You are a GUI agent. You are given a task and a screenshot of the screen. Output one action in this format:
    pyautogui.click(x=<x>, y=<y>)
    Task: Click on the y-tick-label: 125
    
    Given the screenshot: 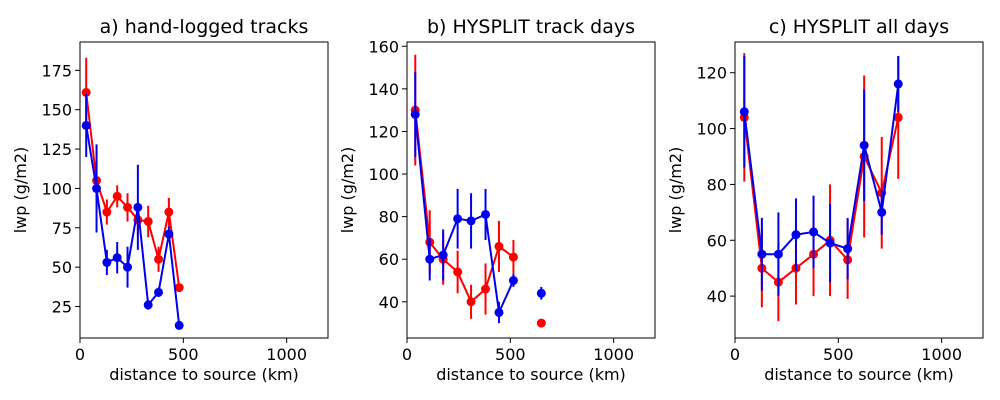 What is the action you would take?
    pyautogui.click(x=56, y=149)
    